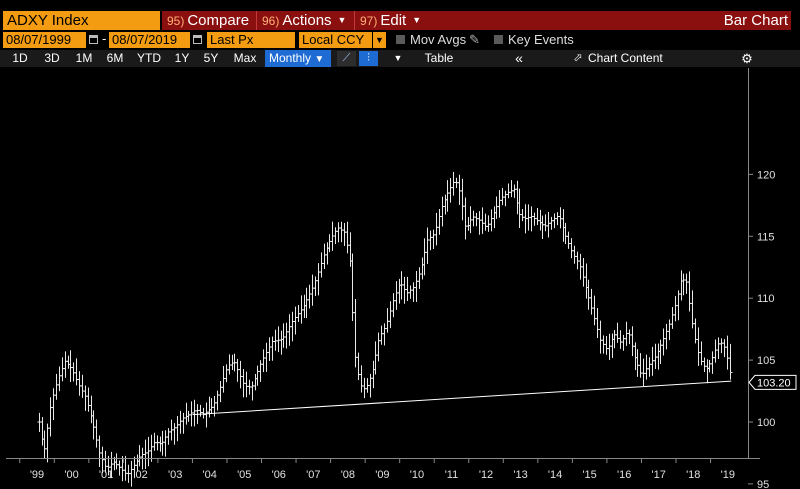  I want to click on edit-label: Edit, so click(393, 20).